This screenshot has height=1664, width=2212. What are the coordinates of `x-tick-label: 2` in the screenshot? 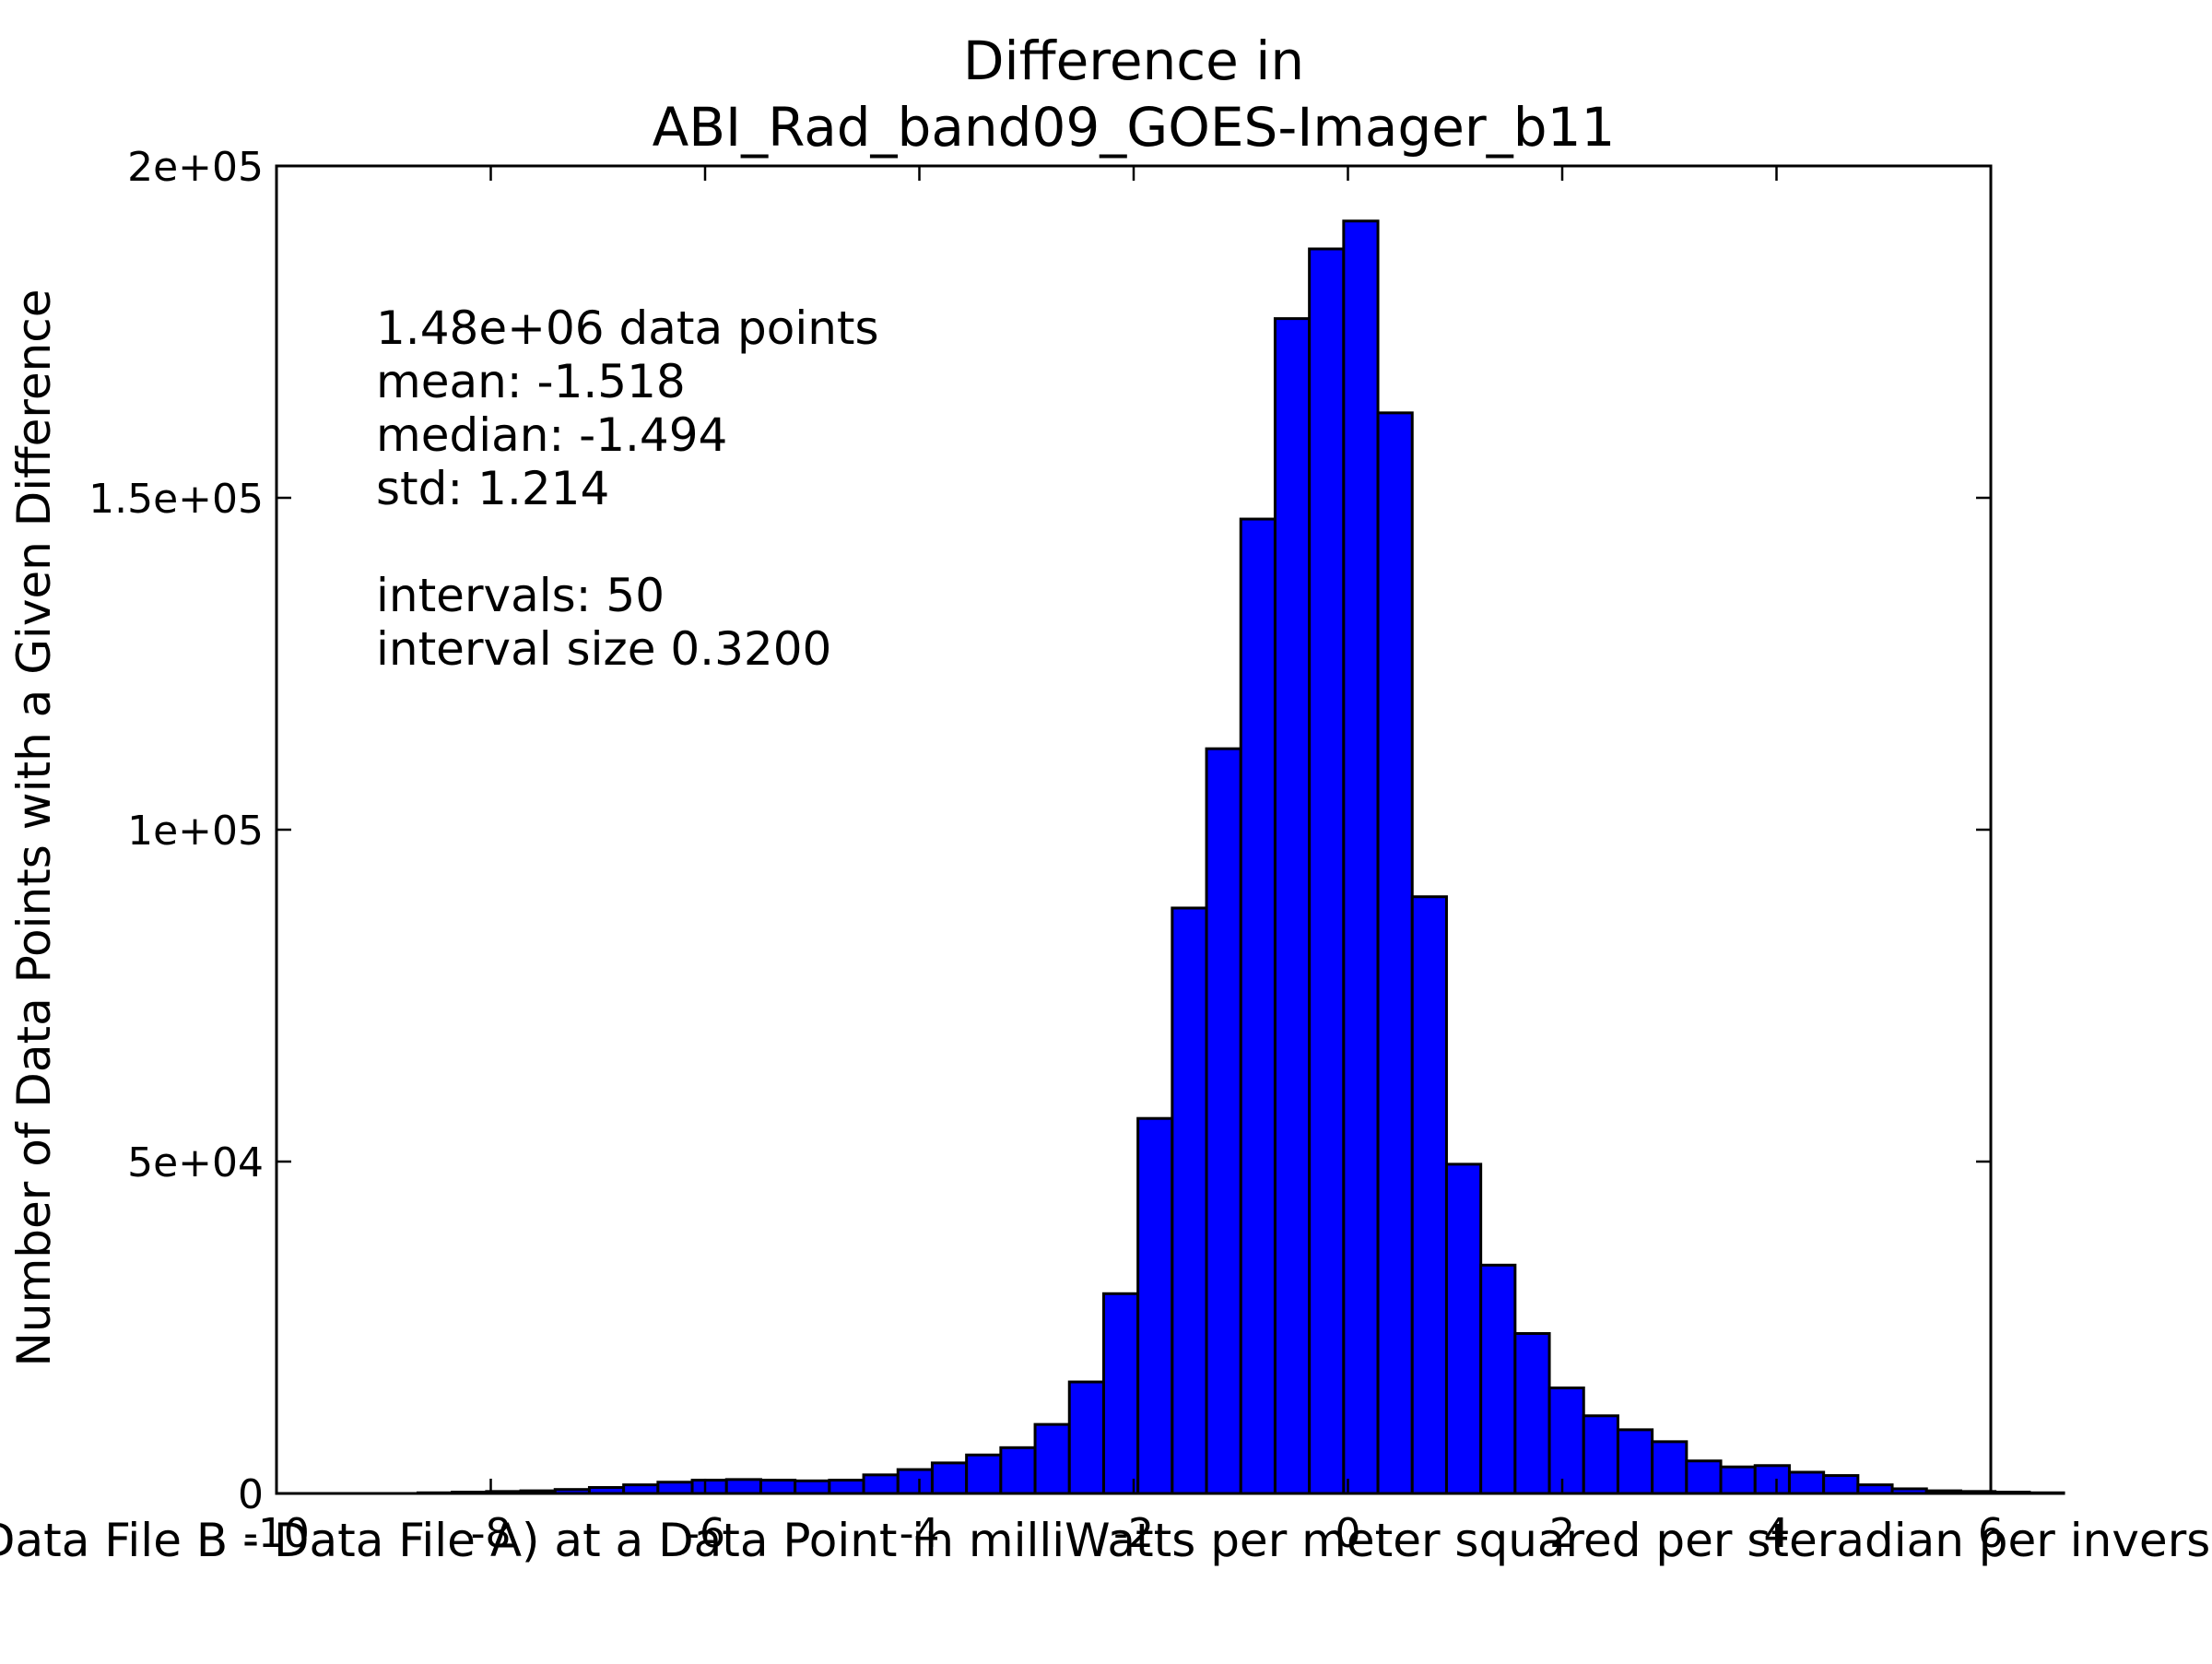 It's located at (1562, 1533).